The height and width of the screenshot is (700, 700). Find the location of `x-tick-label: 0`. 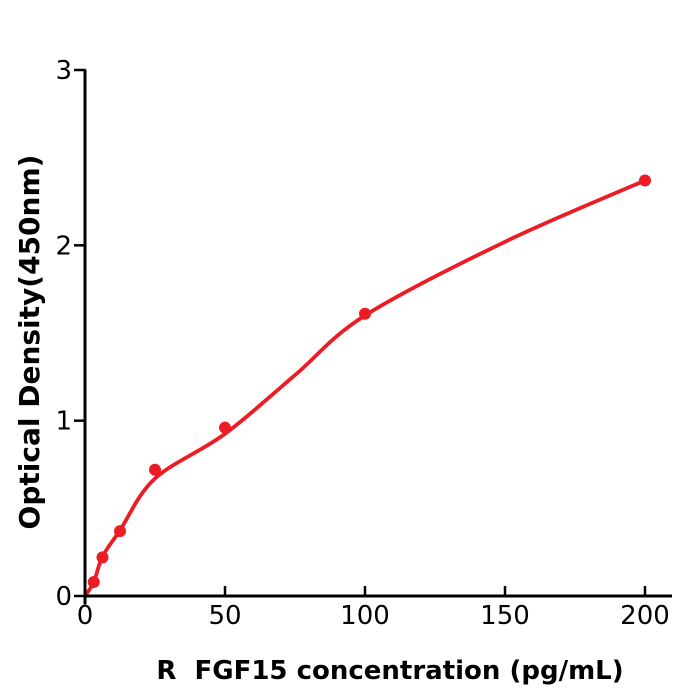

x-tick-label: 0 is located at coordinates (85, 616).